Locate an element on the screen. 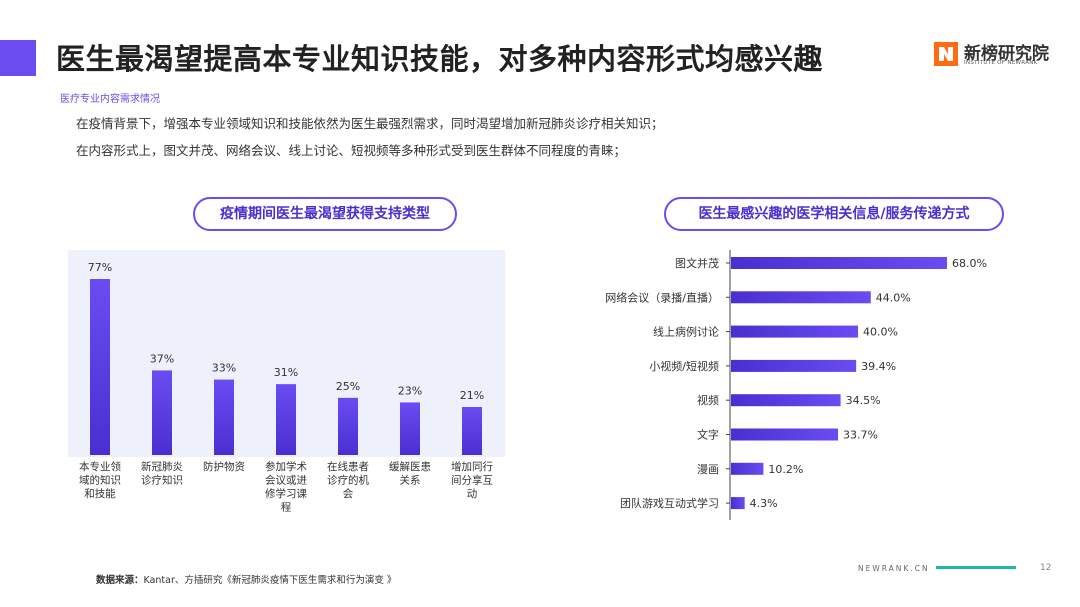 The width and height of the screenshot is (1080, 607). footer-url: NEWRANK.CN is located at coordinates (894, 568).